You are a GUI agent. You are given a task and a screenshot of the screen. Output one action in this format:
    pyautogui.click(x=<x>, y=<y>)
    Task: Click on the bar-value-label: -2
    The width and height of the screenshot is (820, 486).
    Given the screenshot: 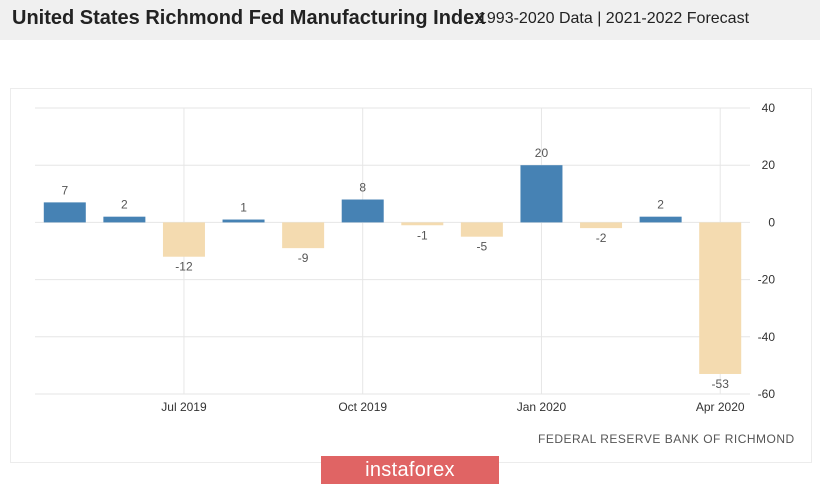 What is the action you would take?
    pyautogui.click(x=601, y=238)
    